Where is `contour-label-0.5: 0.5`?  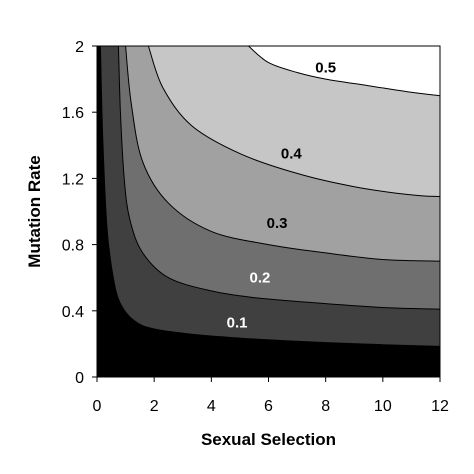 contour-label-0.5: 0.5 is located at coordinates (325, 67).